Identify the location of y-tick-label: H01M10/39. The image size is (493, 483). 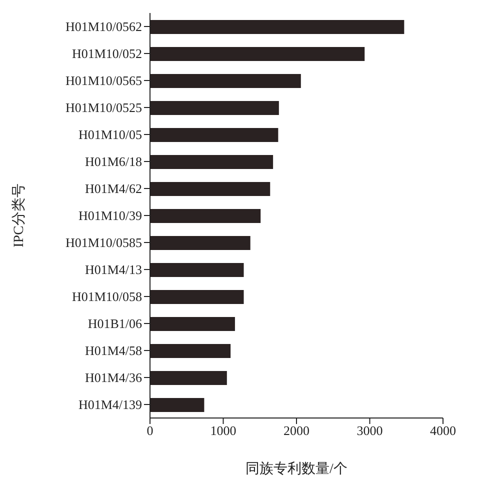
(110, 216).